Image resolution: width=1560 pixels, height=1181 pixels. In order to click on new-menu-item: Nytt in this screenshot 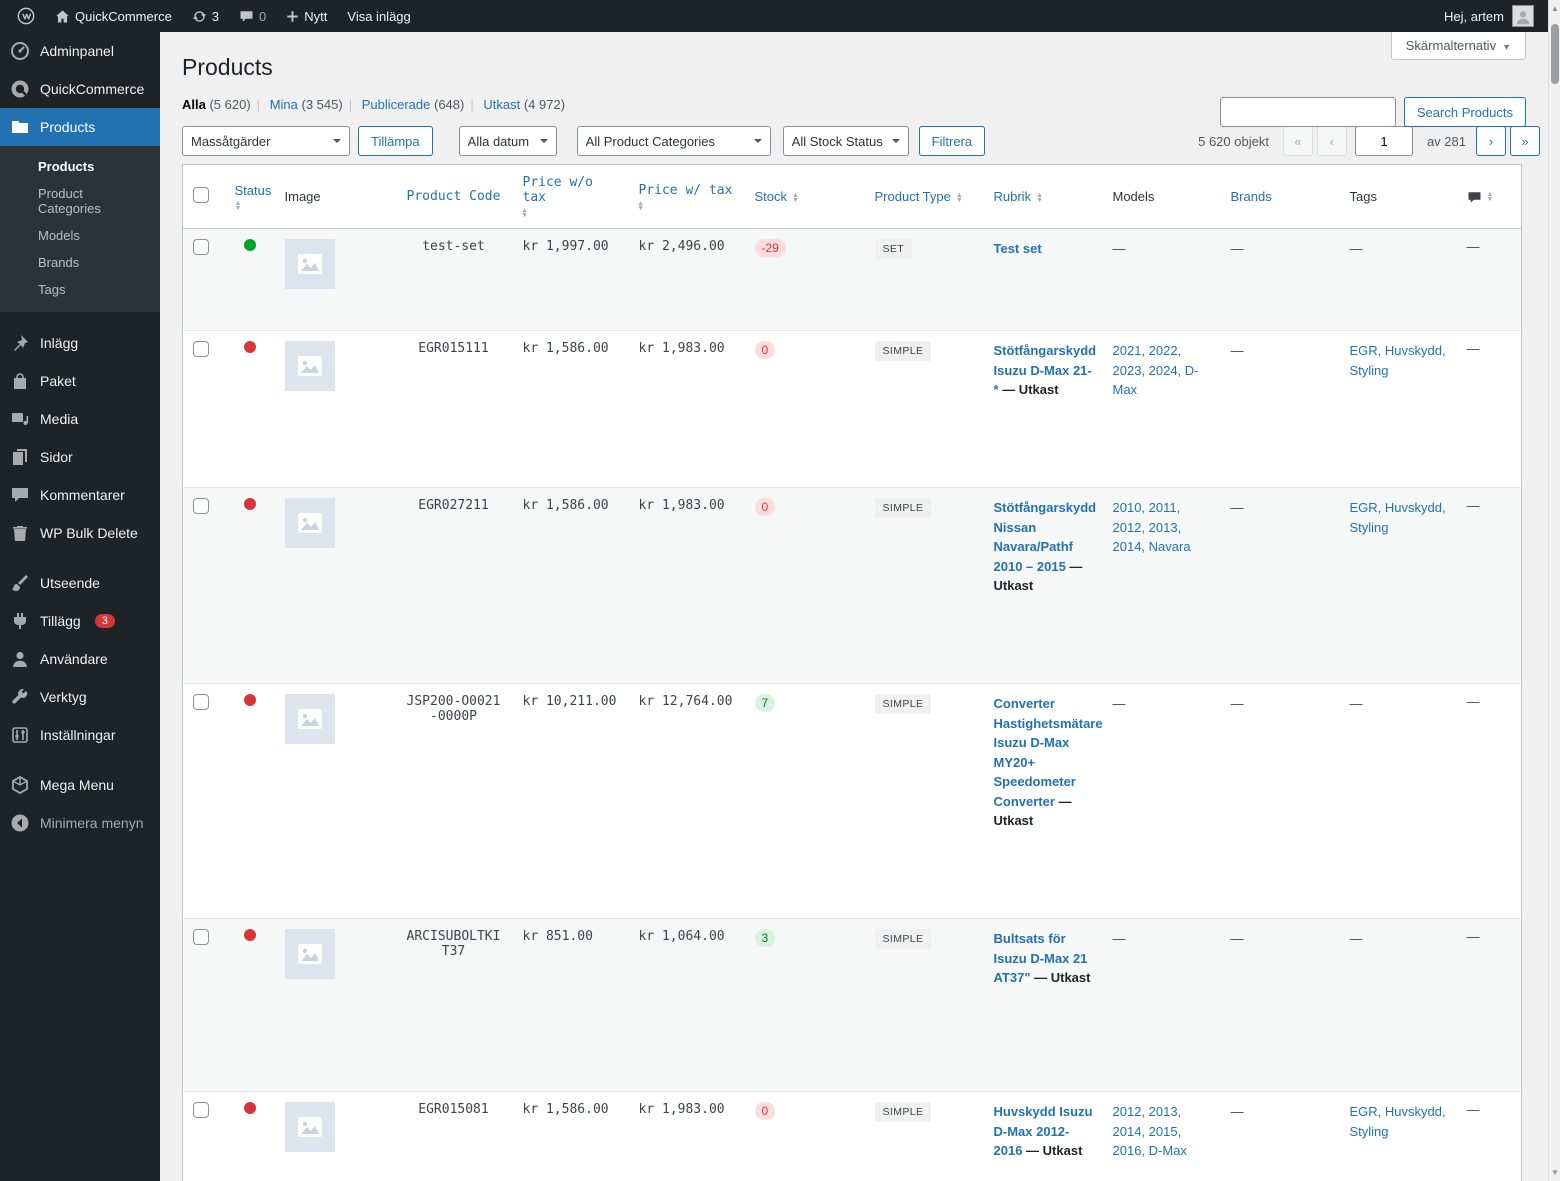, I will do `click(306, 16)`.